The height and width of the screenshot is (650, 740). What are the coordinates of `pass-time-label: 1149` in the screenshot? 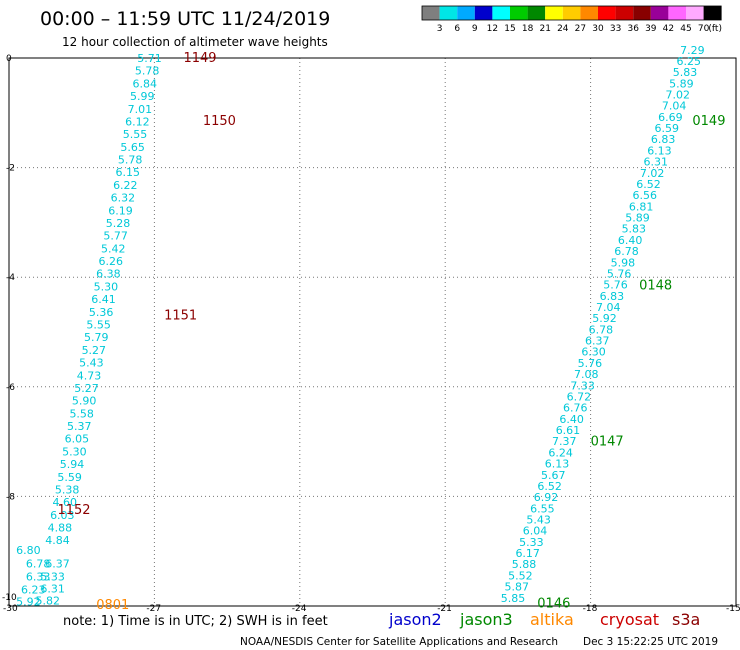 It's located at (199, 58).